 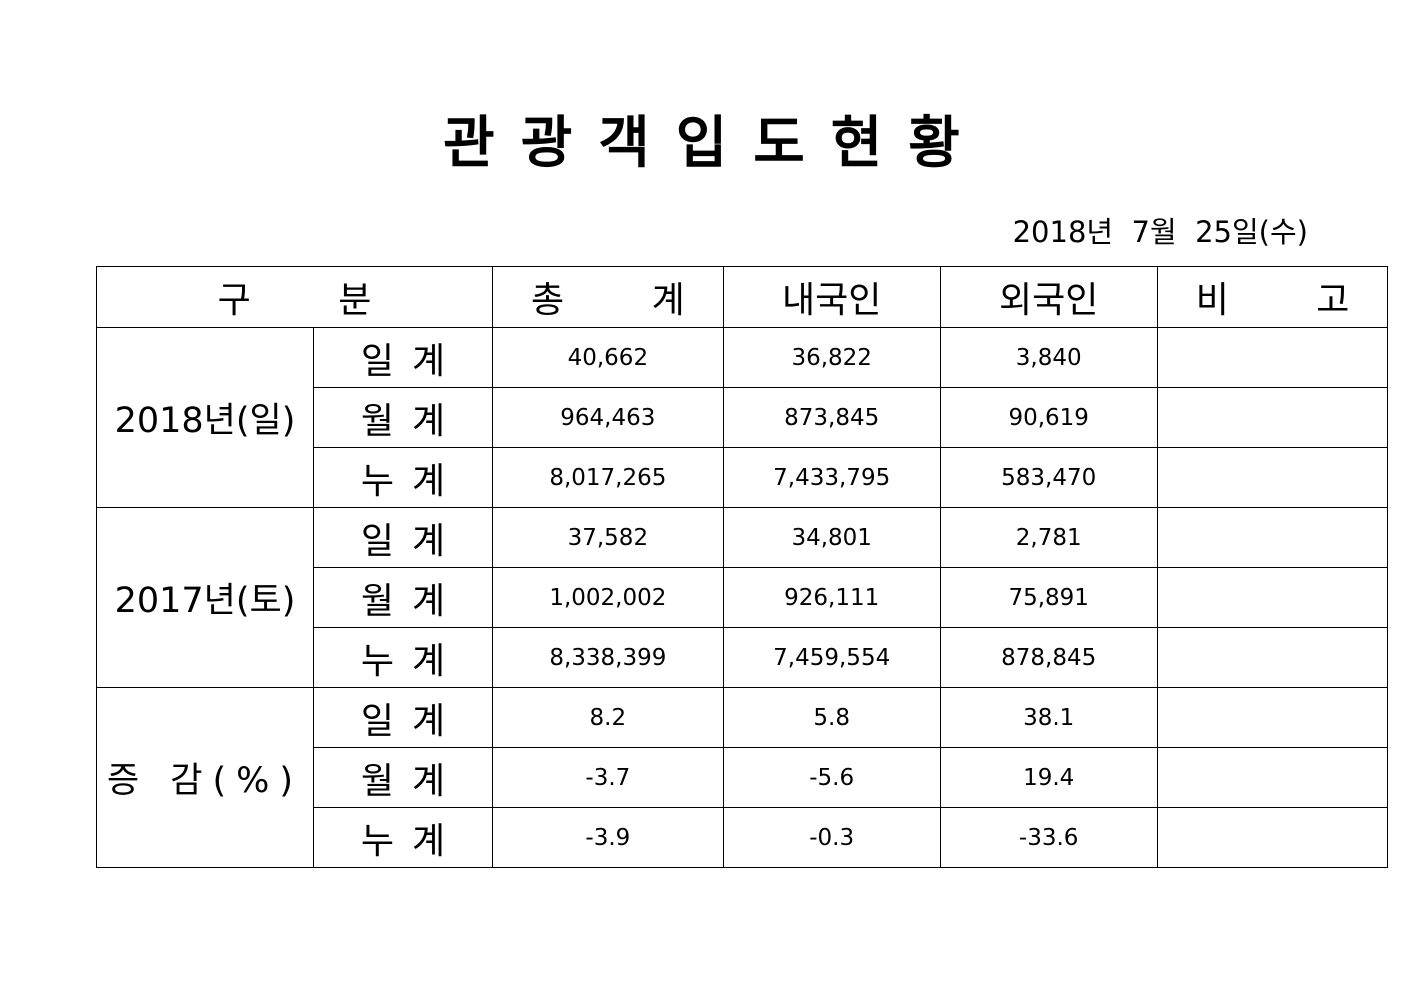 What do you see at coordinates (608, 837) in the screenshot?
I see `cell-total: -3.9` at bounding box center [608, 837].